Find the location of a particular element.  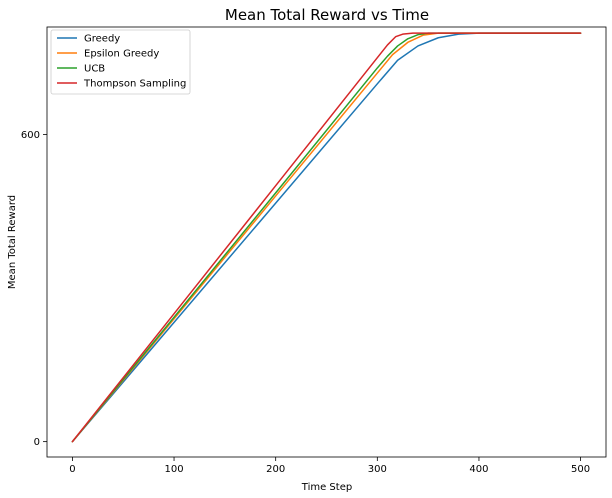

x-axis-ticks: 0 100 200 300 400 500 is located at coordinates (329, 466).